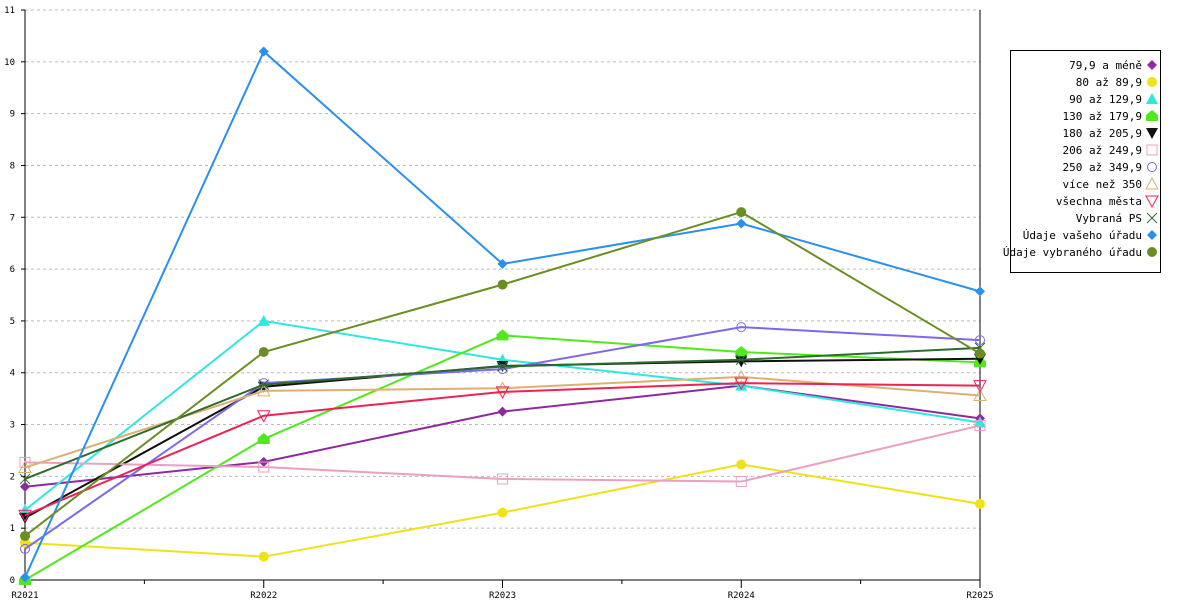  I want to click on y-tick-label: 5, so click(12, 322).